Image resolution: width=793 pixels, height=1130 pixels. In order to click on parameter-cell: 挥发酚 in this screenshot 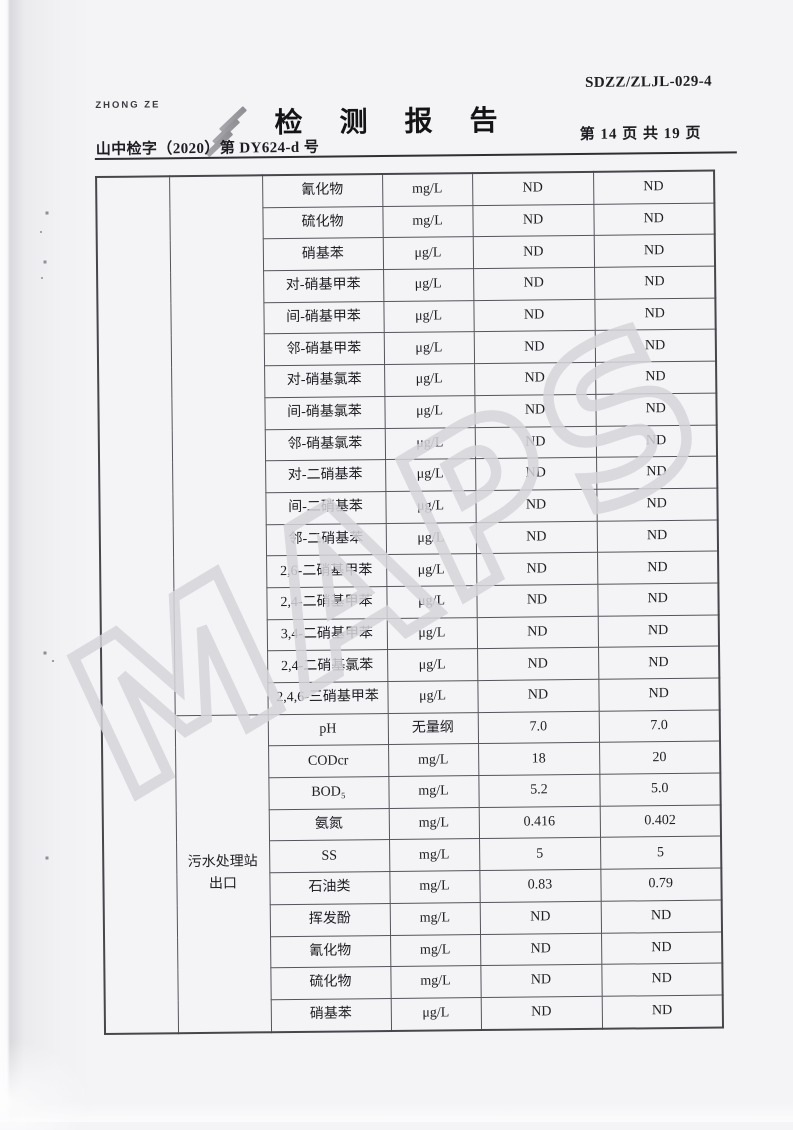, I will do `click(330, 920)`.